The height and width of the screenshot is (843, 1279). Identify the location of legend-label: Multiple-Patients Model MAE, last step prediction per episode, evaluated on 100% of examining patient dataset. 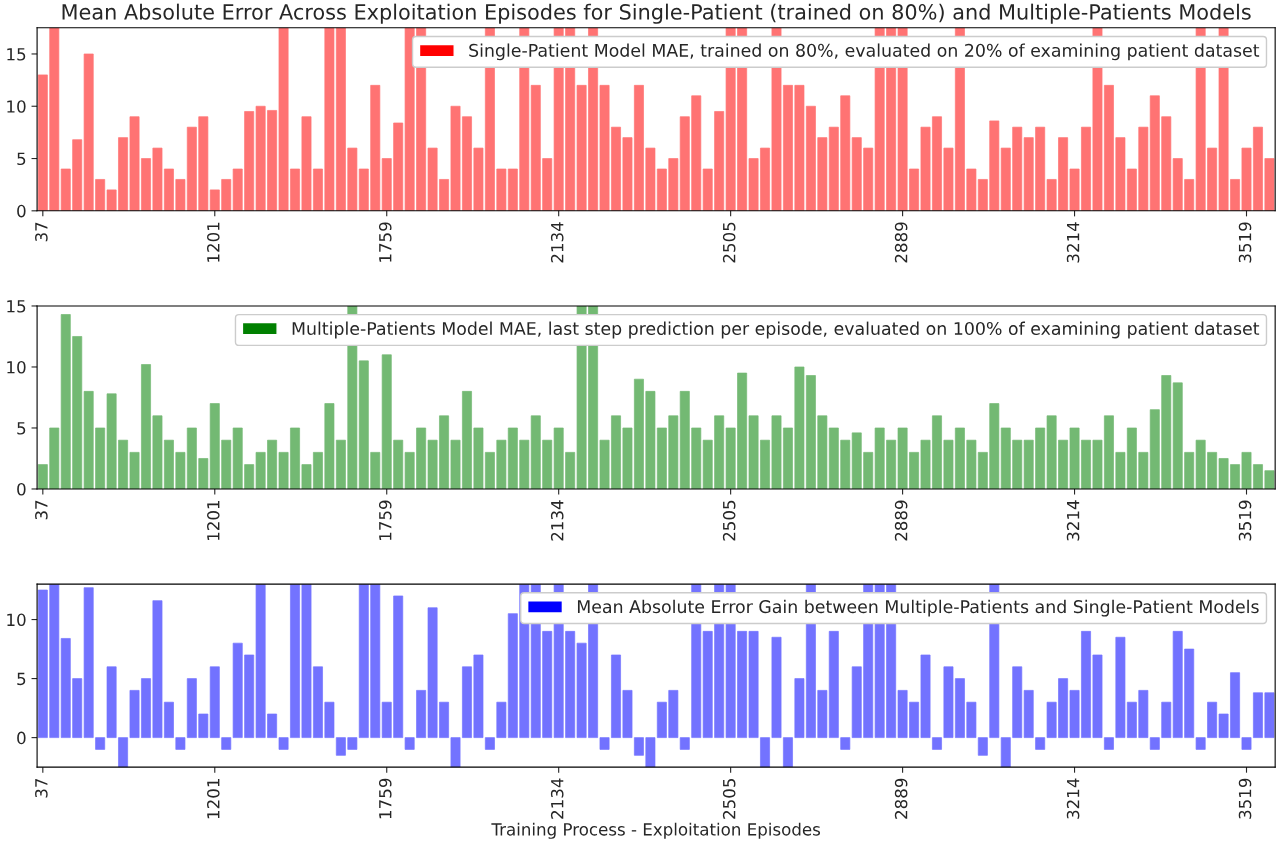
(776, 330).